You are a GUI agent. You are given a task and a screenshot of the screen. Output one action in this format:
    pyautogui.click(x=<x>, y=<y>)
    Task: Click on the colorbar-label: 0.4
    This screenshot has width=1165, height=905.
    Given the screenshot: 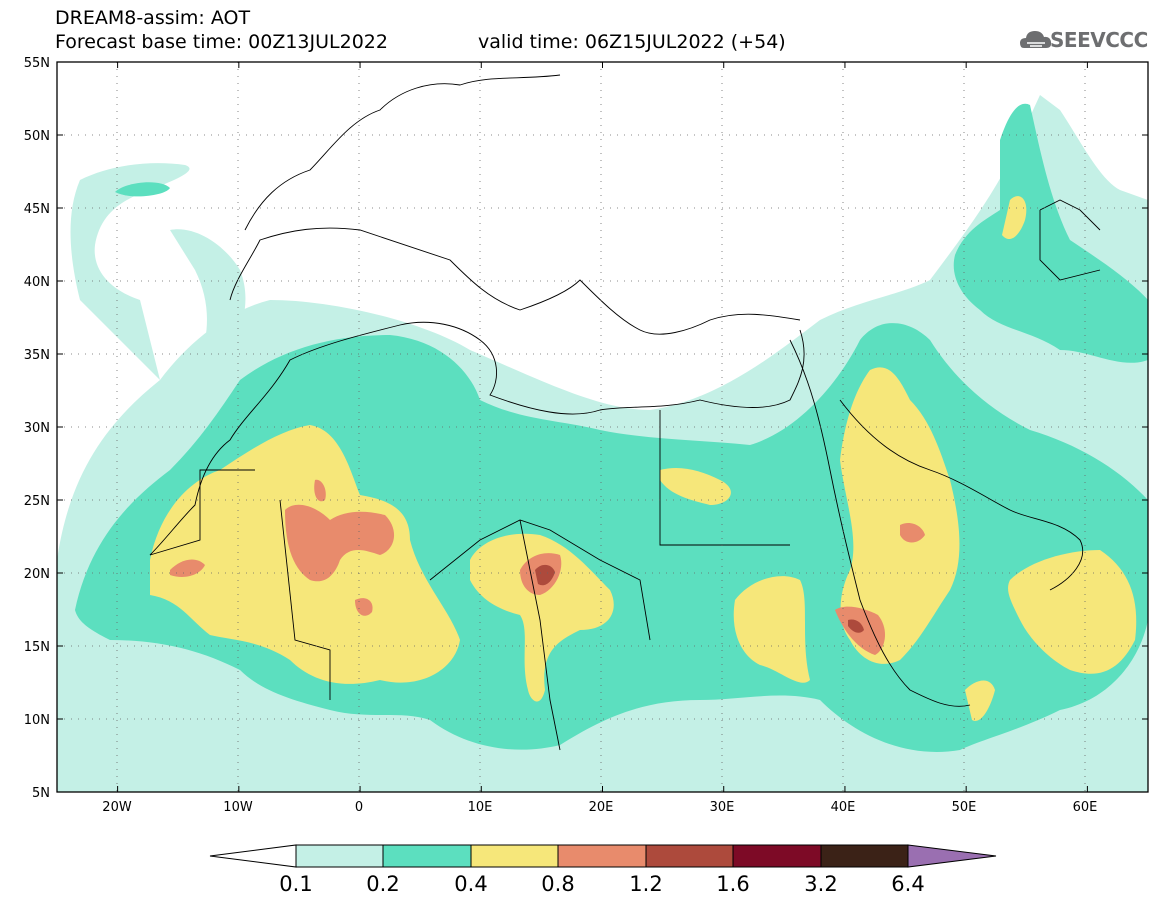 What is the action you would take?
    pyautogui.click(x=470, y=884)
    